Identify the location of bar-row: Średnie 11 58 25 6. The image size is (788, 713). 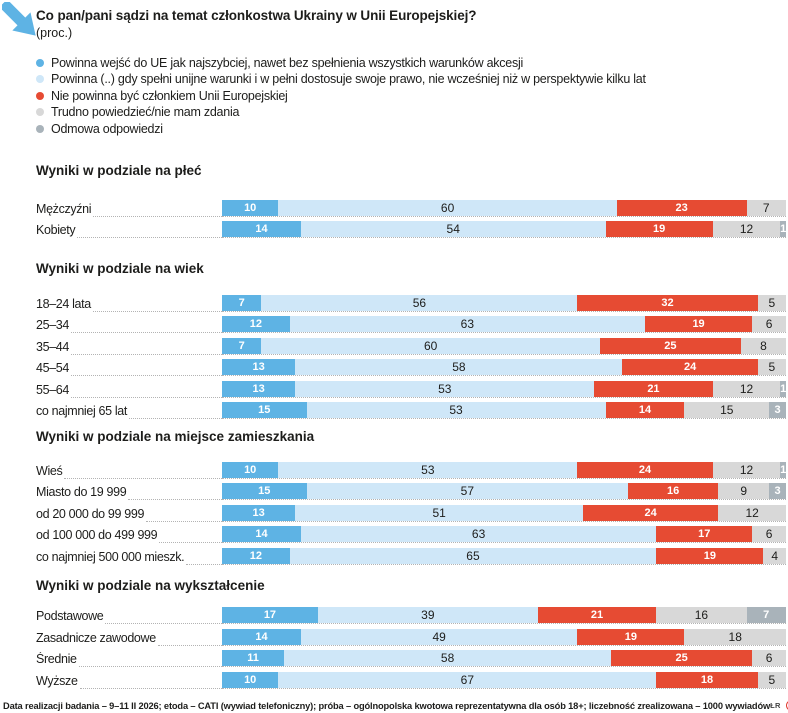
(394, 657).